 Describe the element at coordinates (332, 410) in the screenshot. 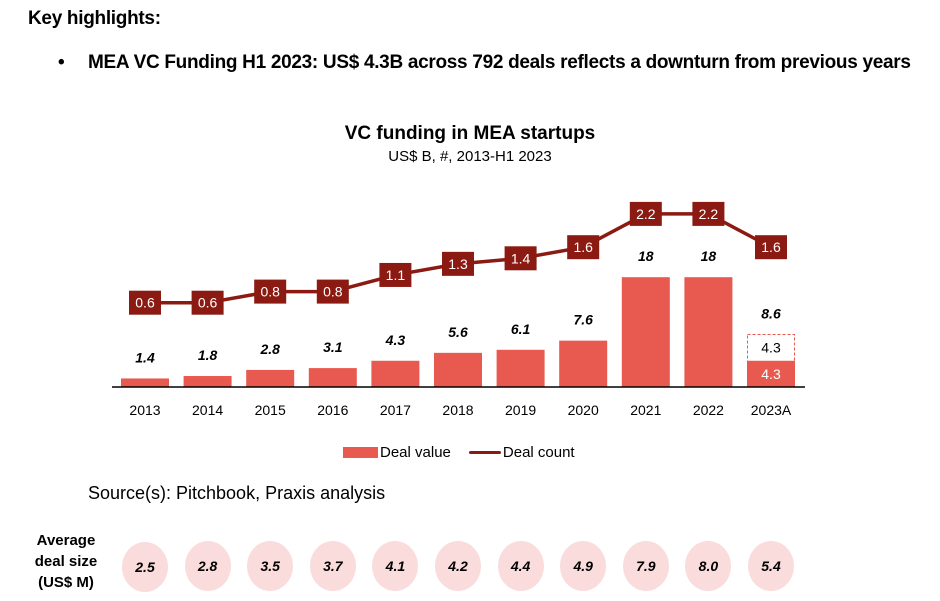

I see `x-tick-label: 2016` at that location.